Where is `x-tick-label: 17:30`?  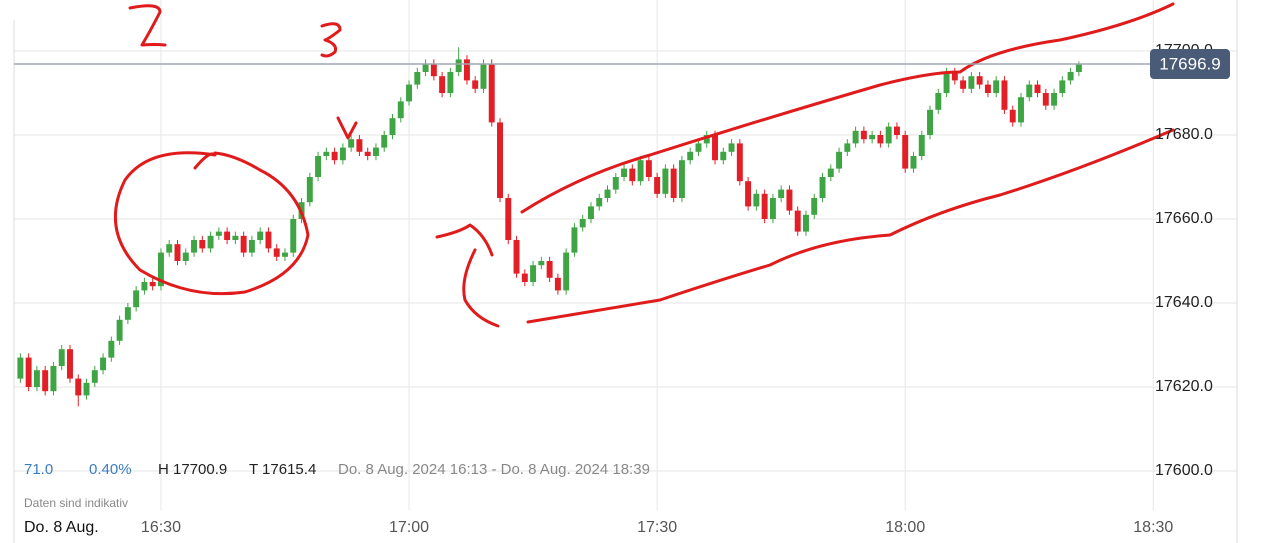
x-tick-label: 17:30 is located at coordinates (657, 527).